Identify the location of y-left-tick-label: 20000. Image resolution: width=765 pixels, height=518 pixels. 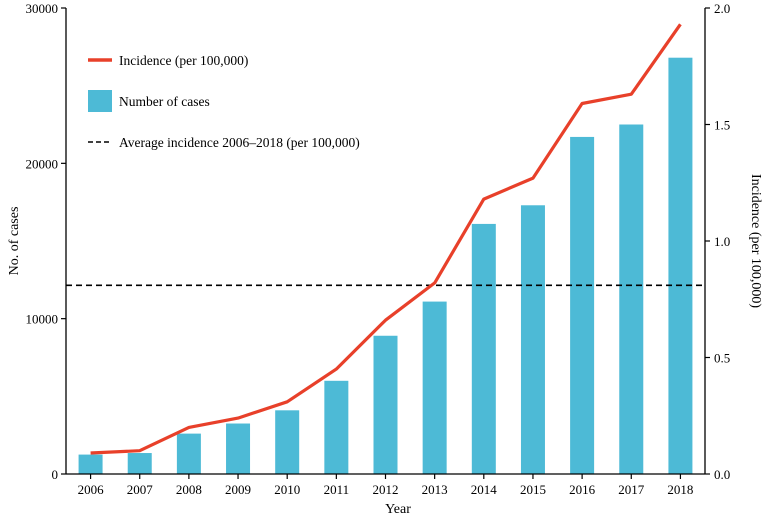
(42, 163).